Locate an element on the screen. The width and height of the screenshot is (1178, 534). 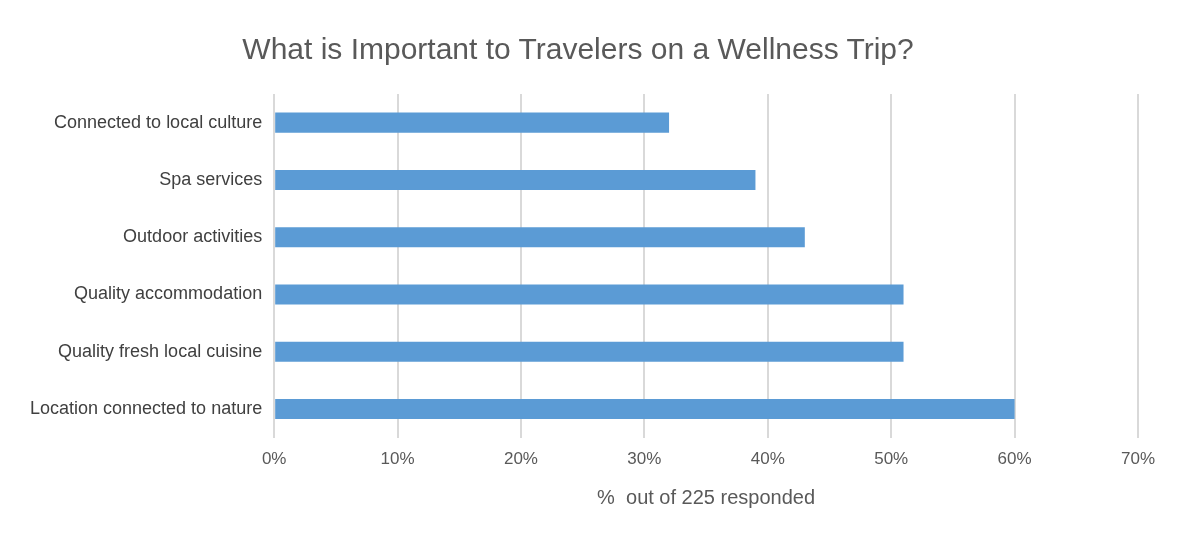
y-tick-label: Connected to local culture is located at coordinates (158, 121).